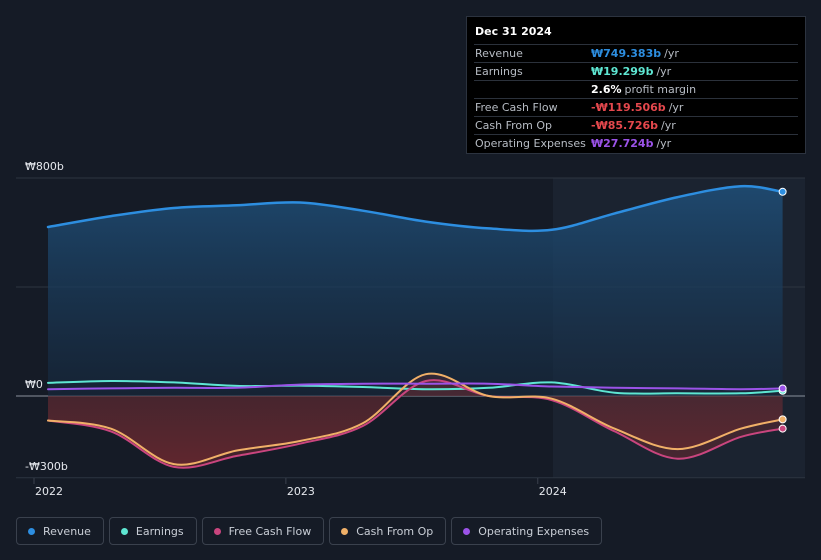  I want to click on x-axis-labels: 2022 2023 2024, so click(300, 488).